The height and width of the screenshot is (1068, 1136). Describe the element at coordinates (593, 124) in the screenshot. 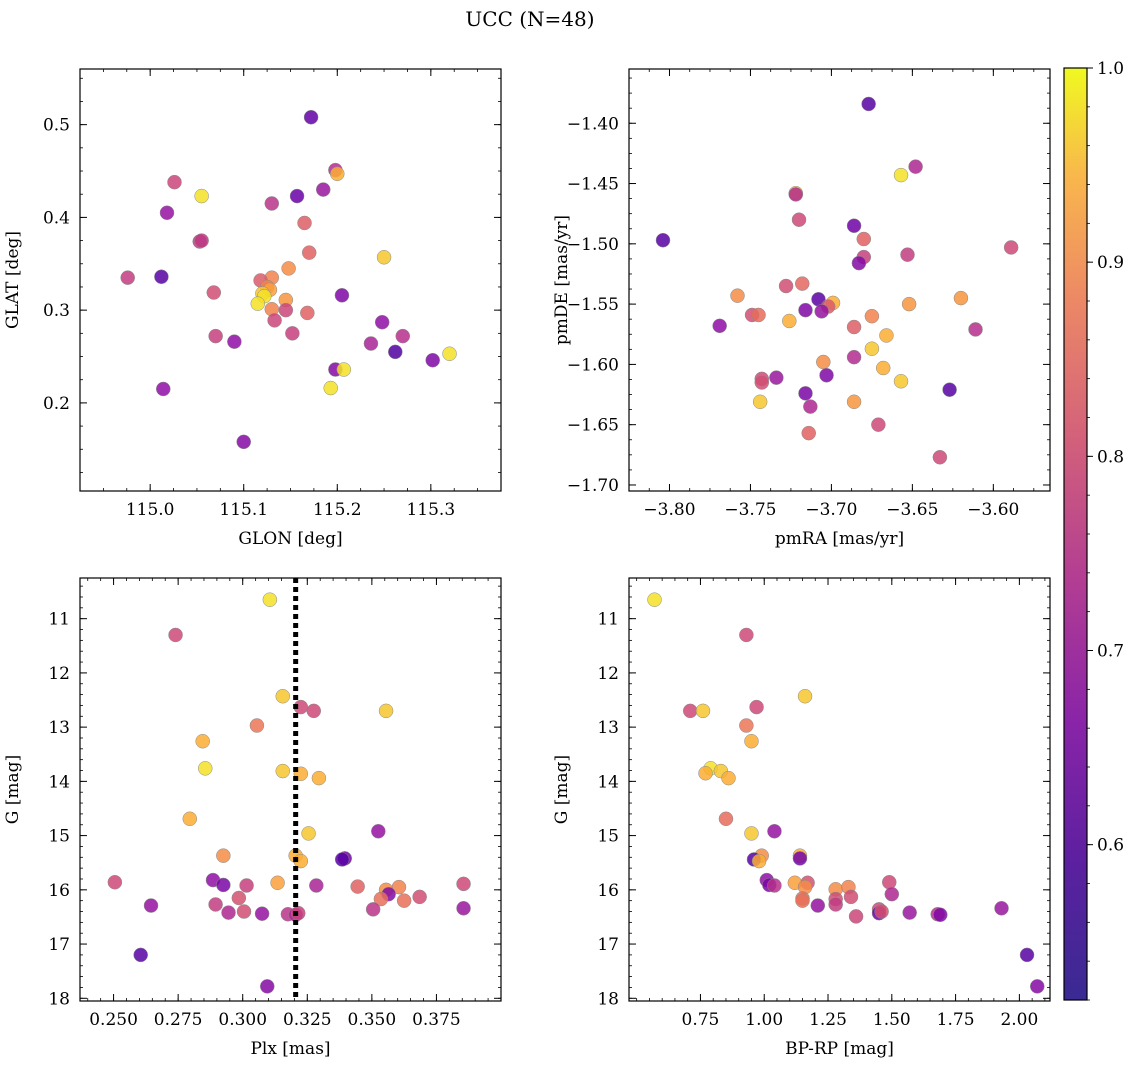

I see `y-tick-label: −1.40` at that location.